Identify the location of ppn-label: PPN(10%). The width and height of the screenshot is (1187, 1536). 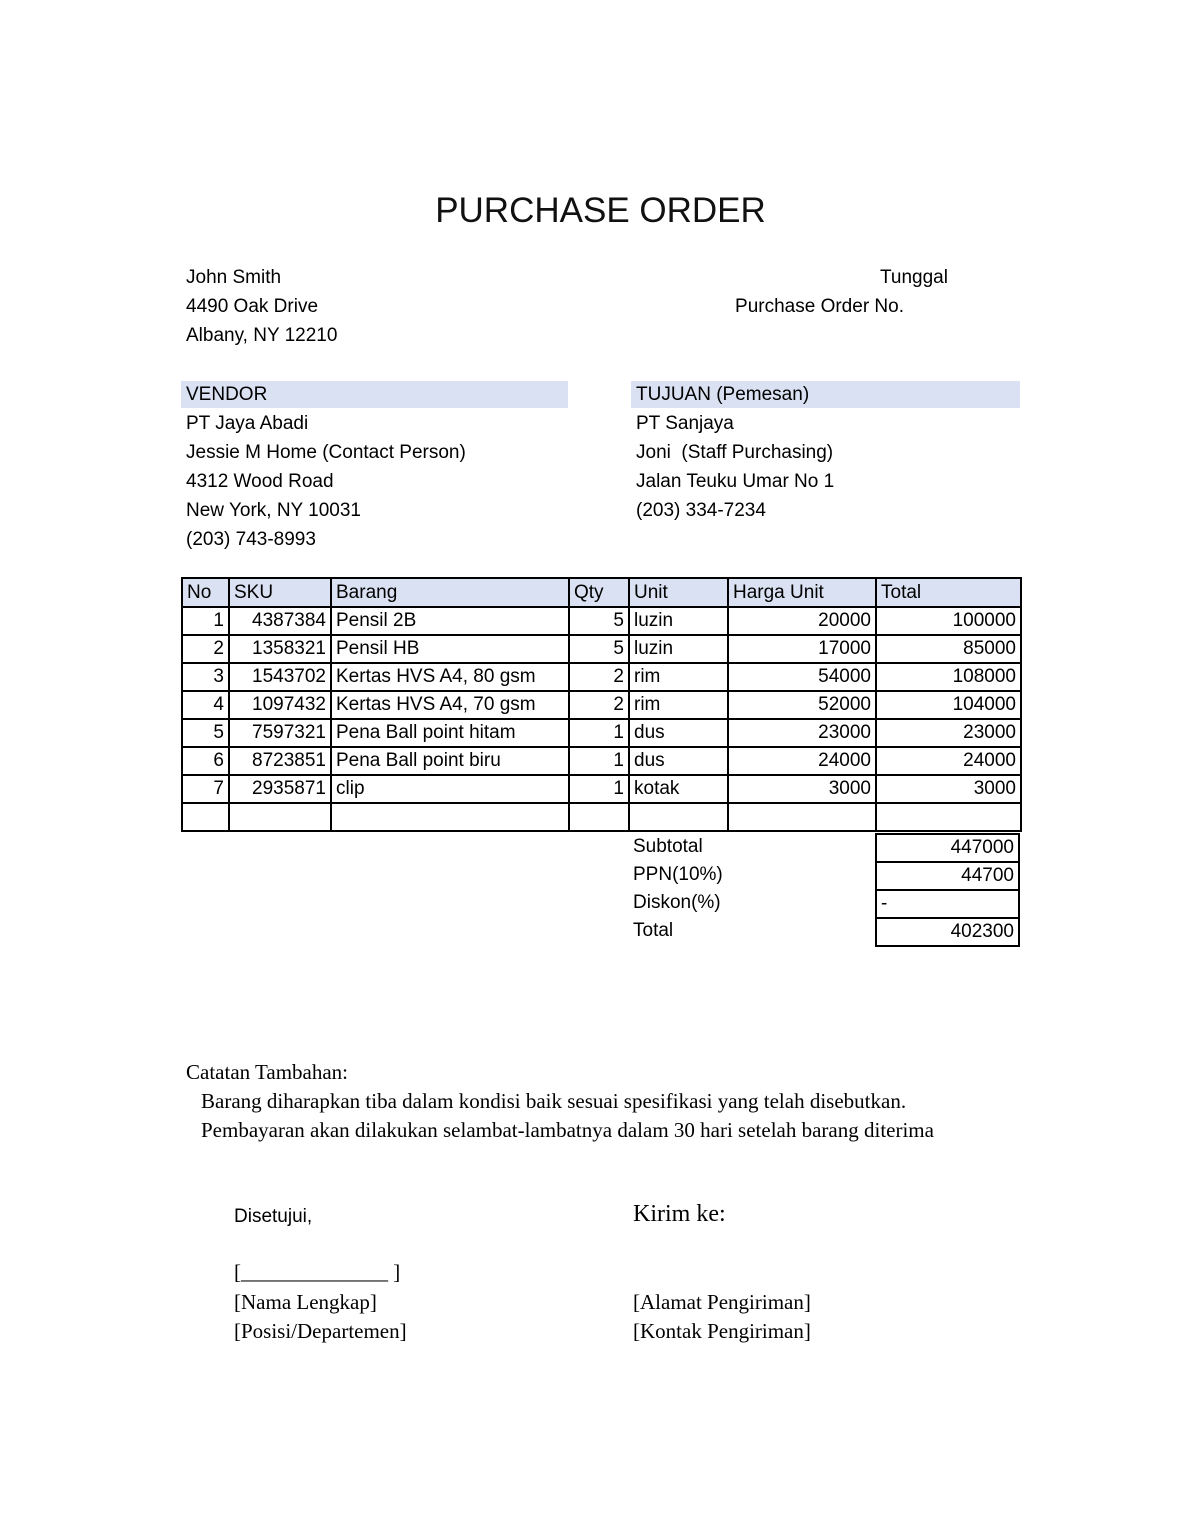
(678, 874).